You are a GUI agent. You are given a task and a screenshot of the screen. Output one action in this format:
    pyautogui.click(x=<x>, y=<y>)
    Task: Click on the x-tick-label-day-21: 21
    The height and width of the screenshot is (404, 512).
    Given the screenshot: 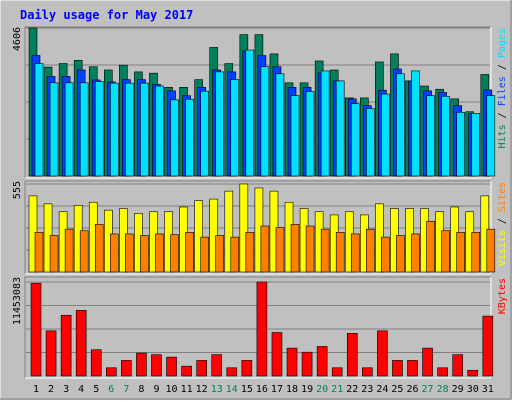 What is the action you would take?
    pyautogui.click(x=337, y=389)
    